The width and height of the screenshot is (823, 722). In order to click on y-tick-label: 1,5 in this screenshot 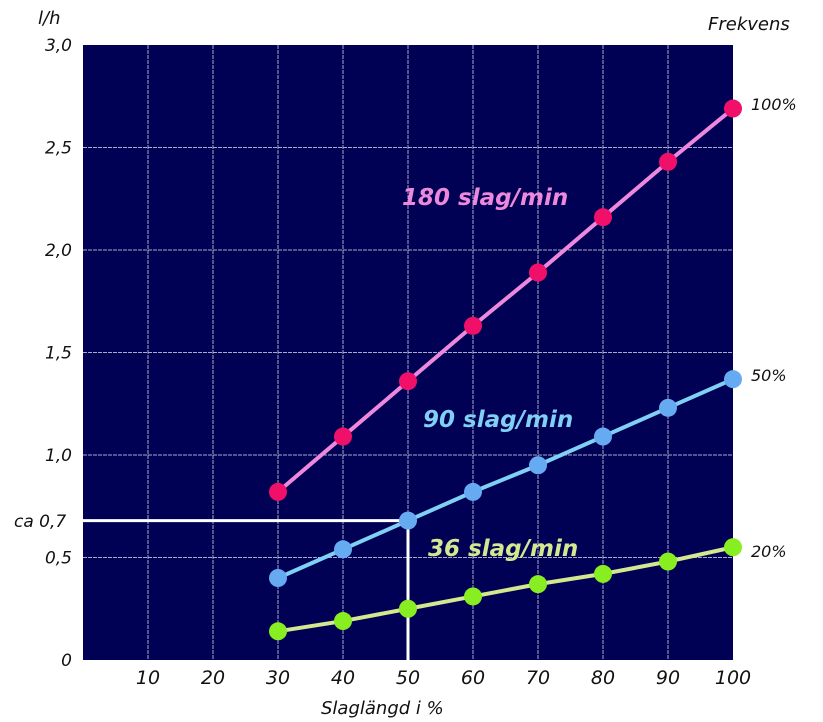, I will do `click(58, 354)`.